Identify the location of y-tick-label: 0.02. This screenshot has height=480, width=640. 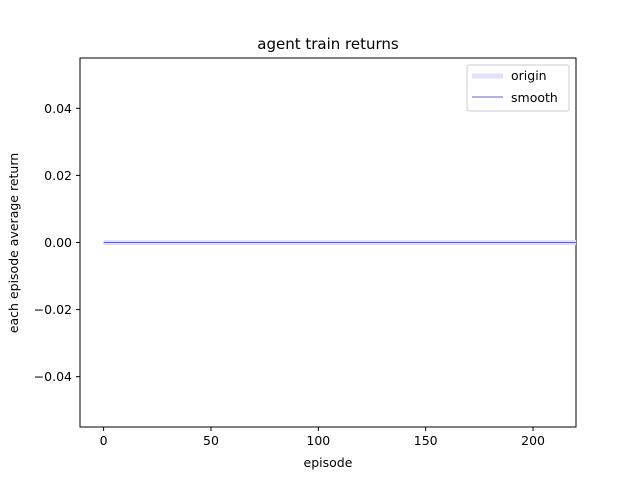
(58, 175).